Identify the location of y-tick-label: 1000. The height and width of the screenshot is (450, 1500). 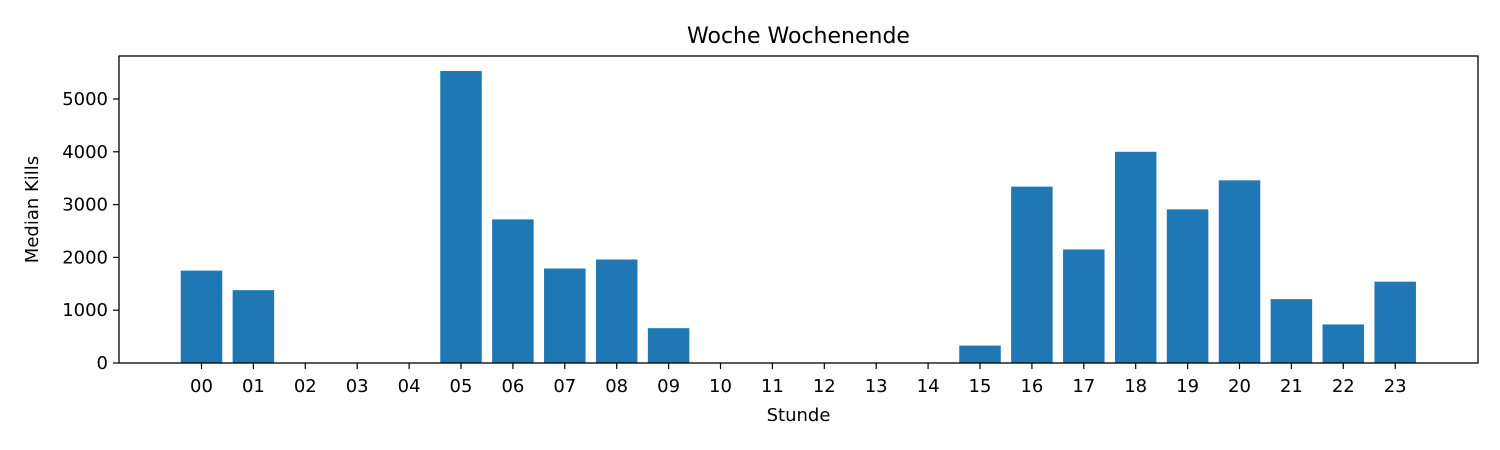
(85, 310).